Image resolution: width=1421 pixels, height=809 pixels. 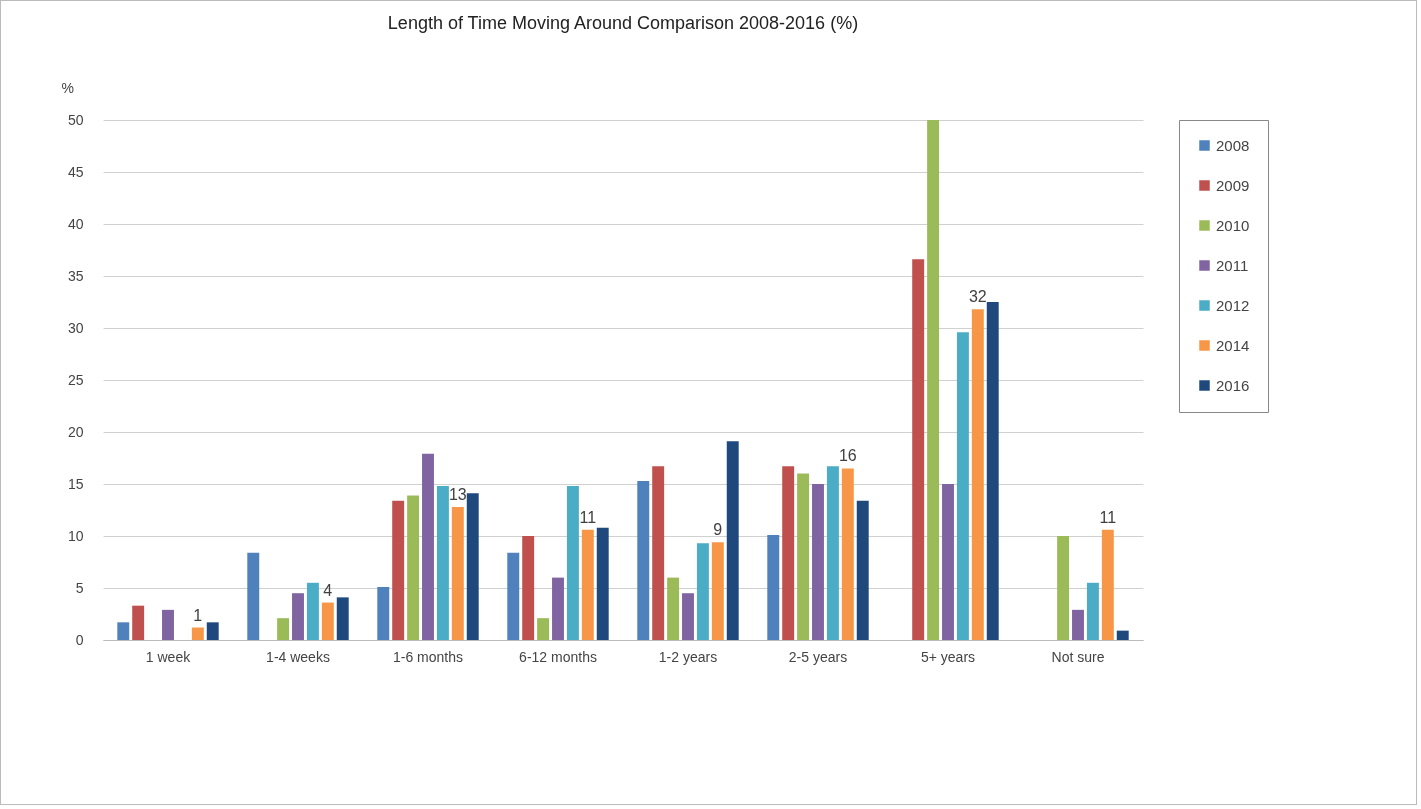 I want to click on y-axis-title: %, so click(x=67, y=87).